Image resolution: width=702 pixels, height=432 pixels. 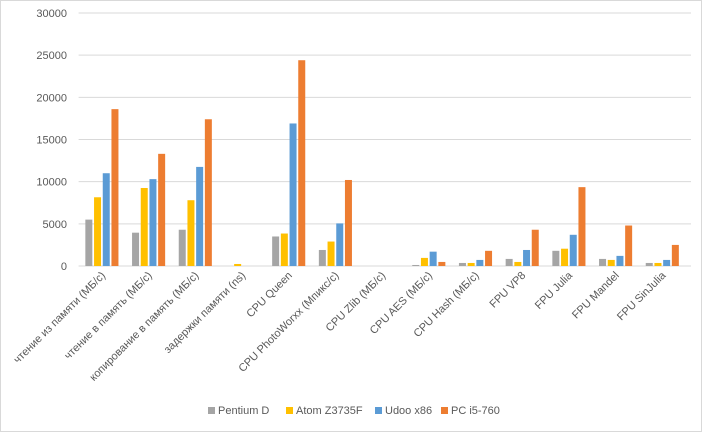 I want to click on y-tick-label: 30000, so click(x=51, y=14).